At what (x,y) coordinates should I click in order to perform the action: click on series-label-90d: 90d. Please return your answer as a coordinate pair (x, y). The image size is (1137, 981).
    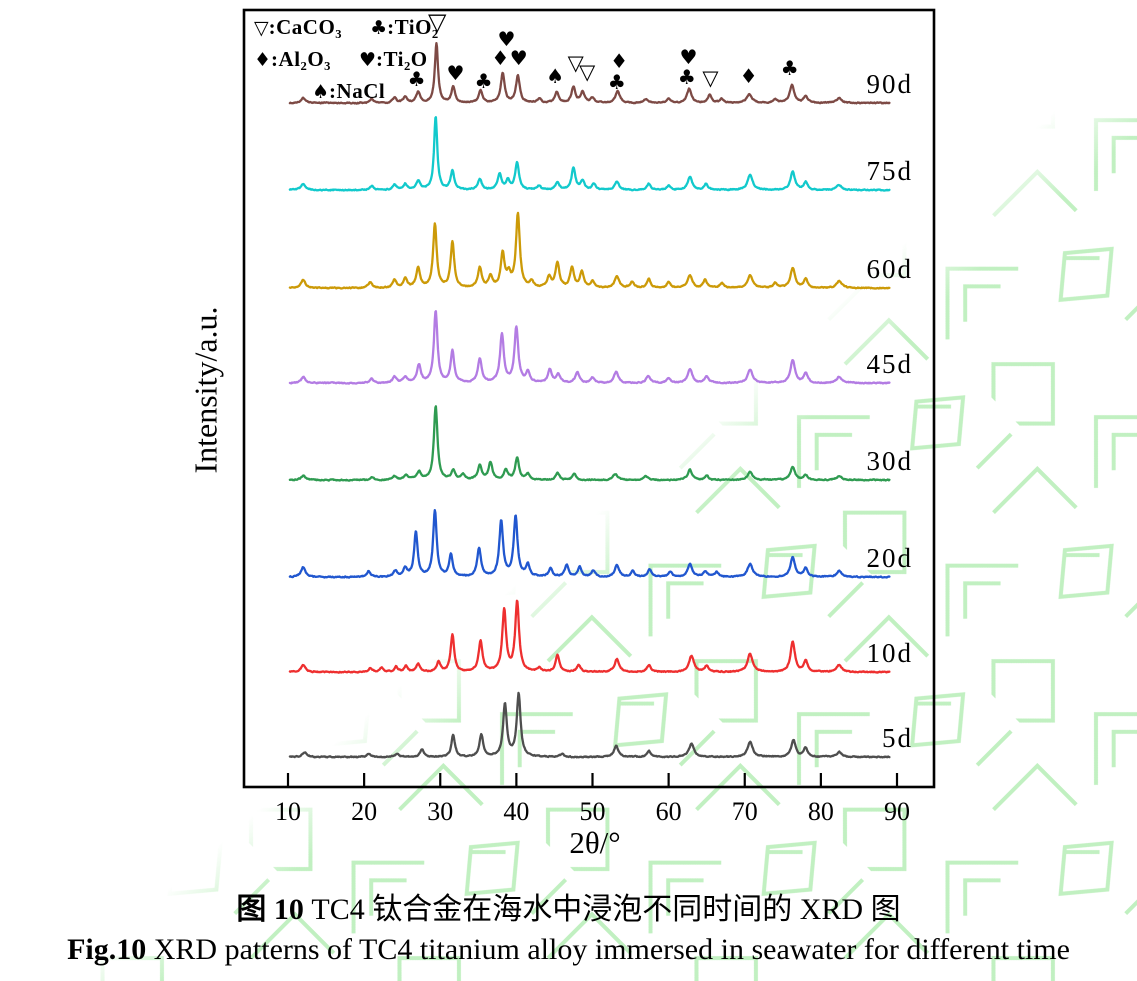
    Looking at the image, I should click on (890, 84).